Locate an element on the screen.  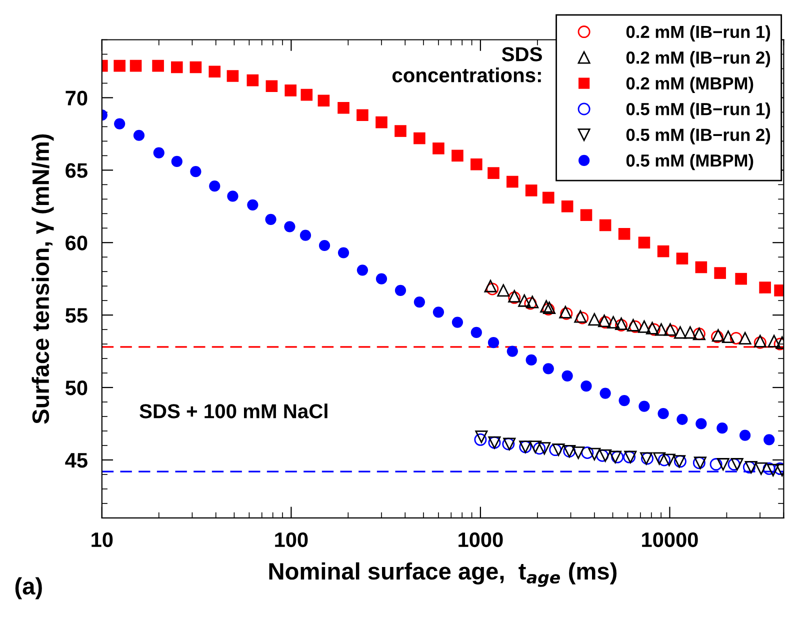
legend-label: 0.5 mM (IB−run 2) is located at coordinates (698, 136).